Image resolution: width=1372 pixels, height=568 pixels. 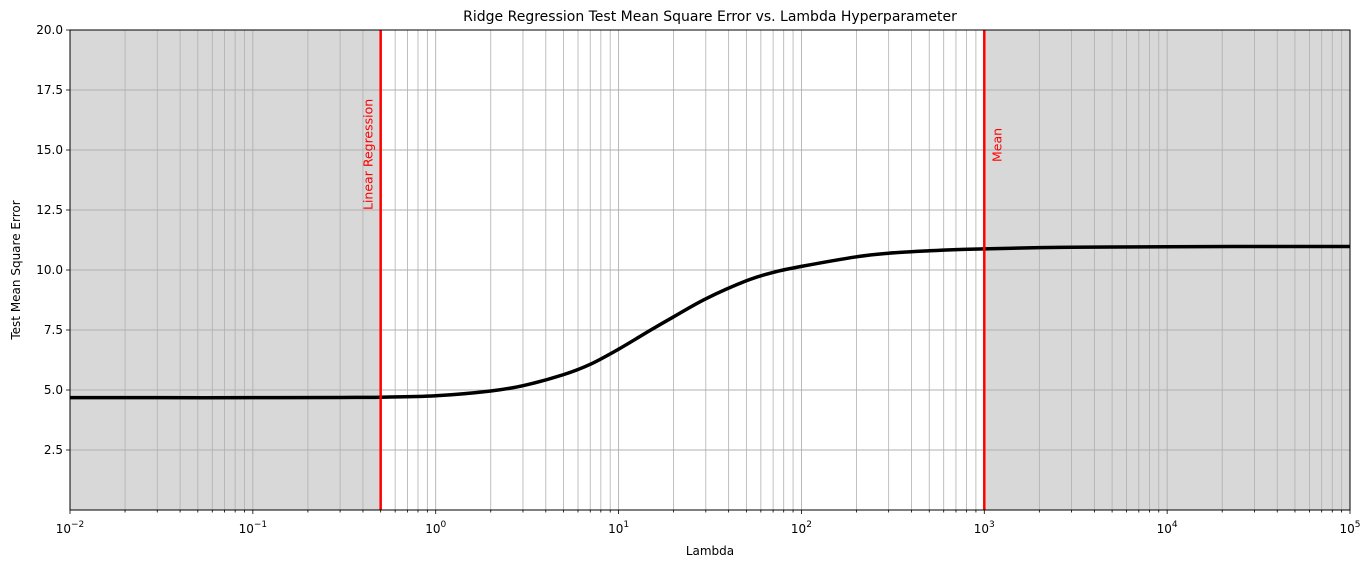 What do you see at coordinates (984, 528) in the screenshot?
I see `x-tick-label: 10³` at bounding box center [984, 528].